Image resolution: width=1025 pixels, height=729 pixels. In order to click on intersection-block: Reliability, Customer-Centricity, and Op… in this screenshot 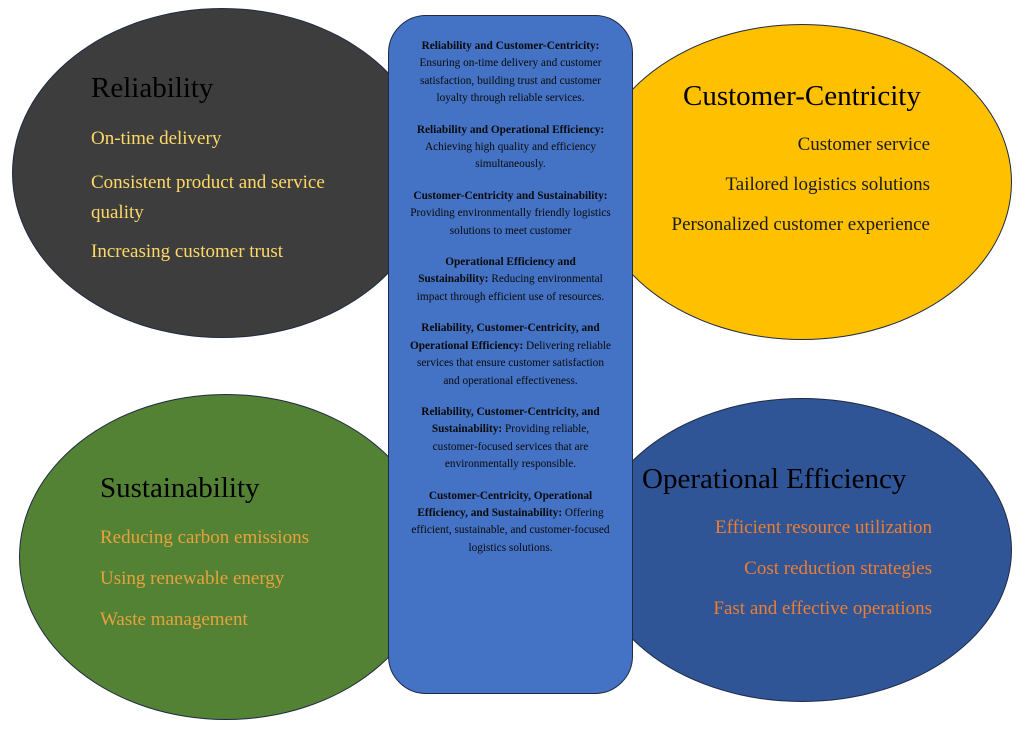, I will do `click(510, 355)`.